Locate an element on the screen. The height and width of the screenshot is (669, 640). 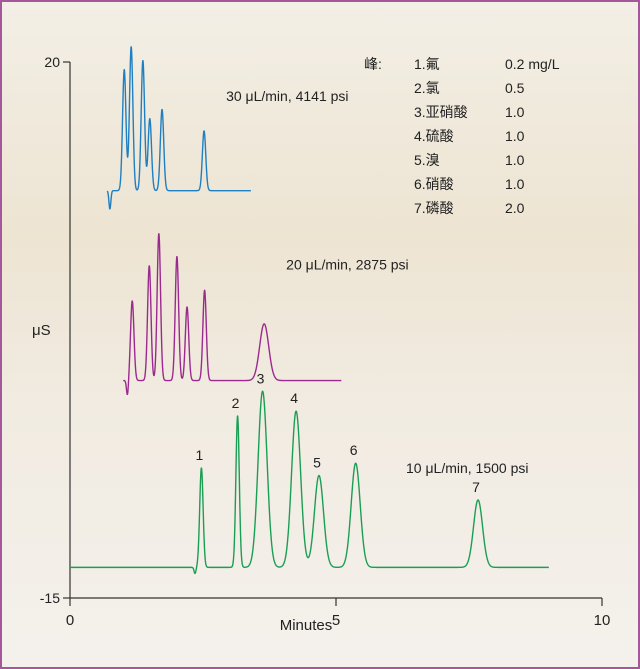
peak-number-label: 1 is located at coordinates (200, 455).